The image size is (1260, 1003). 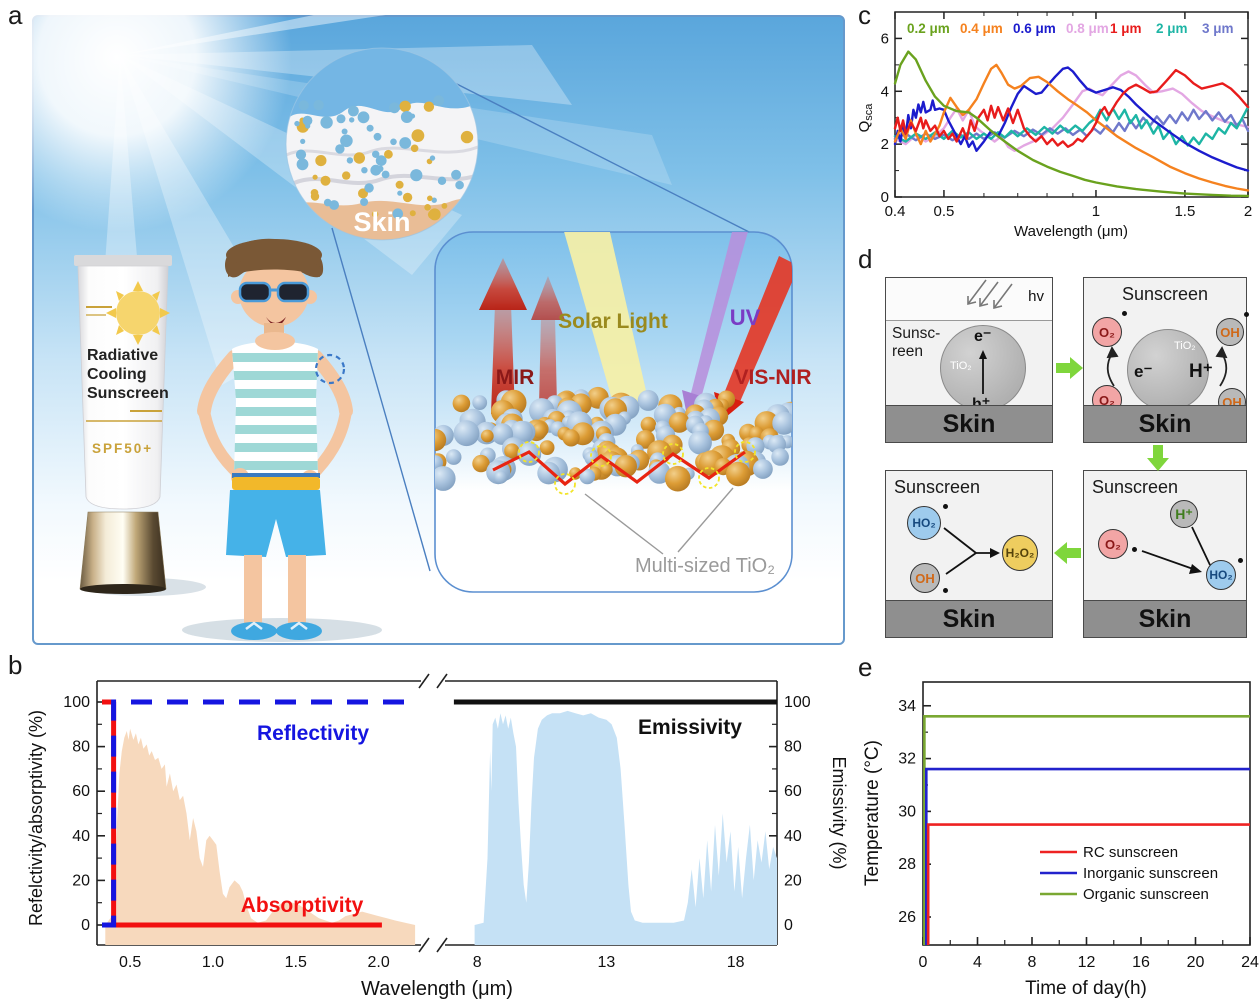 I want to click on ho2-label: HO₂, so click(x=1221, y=575).